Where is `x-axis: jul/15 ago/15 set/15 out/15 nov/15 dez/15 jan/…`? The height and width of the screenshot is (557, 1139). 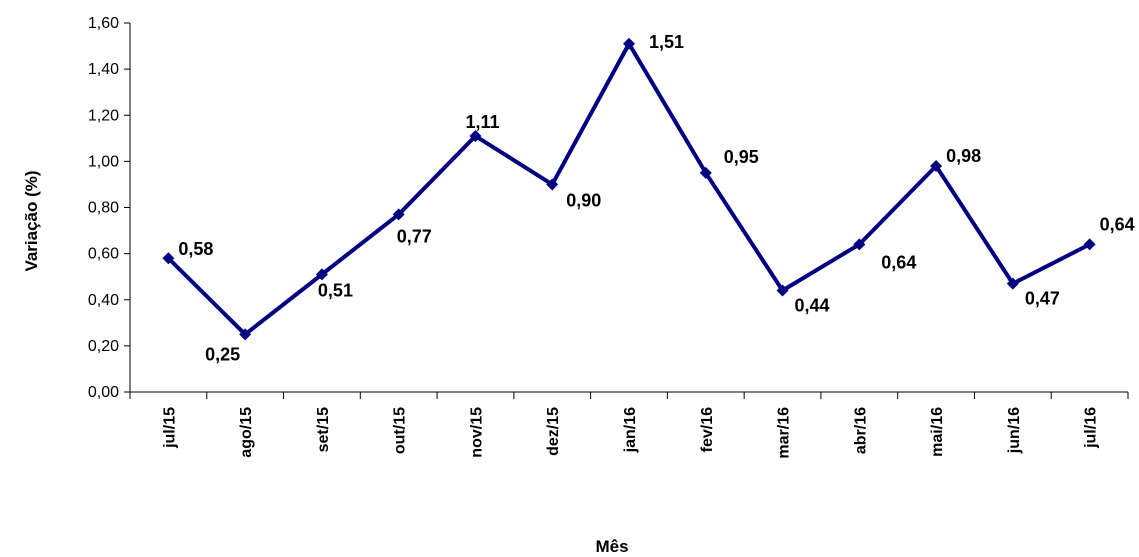 x-axis: jul/15 ago/15 set/15 out/15 nov/15 dez/15 jan/… is located at coordinates (629, 425).